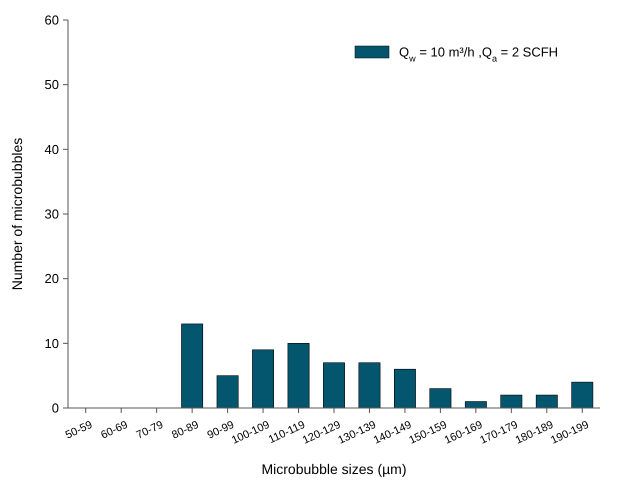 This screenshot has height=488, width=624. I want to click on x-tick-label: 50-59, so click(79, 430).